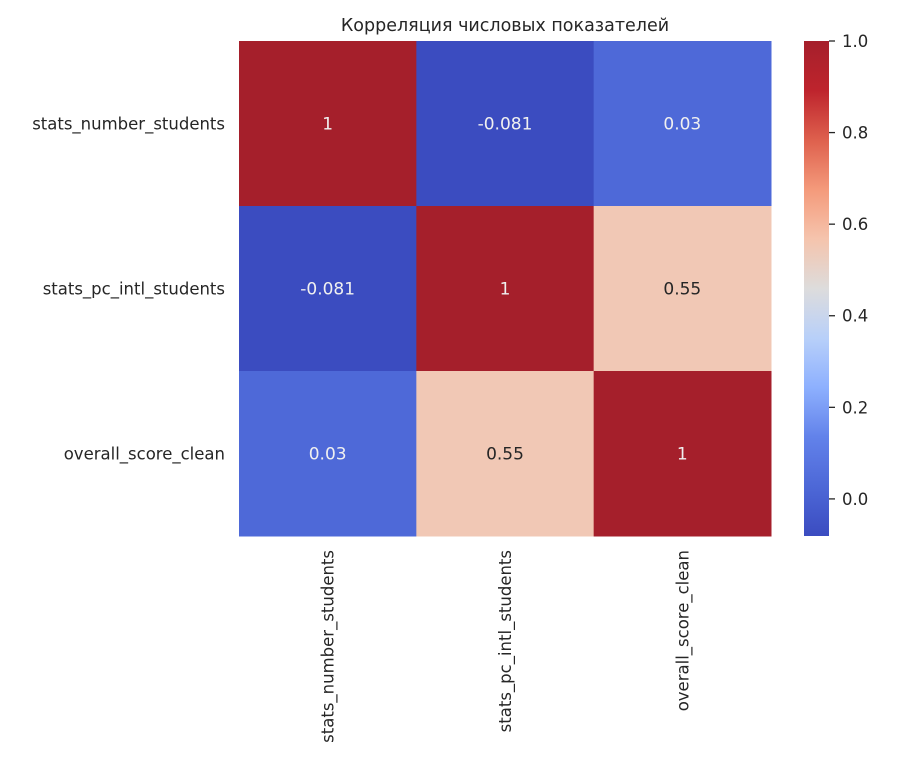  What do you see at coordinates (506, 641) in the screenshot?
I see `x-tick-label: stats_pc_intl_students` at bounding box center [506, 641].